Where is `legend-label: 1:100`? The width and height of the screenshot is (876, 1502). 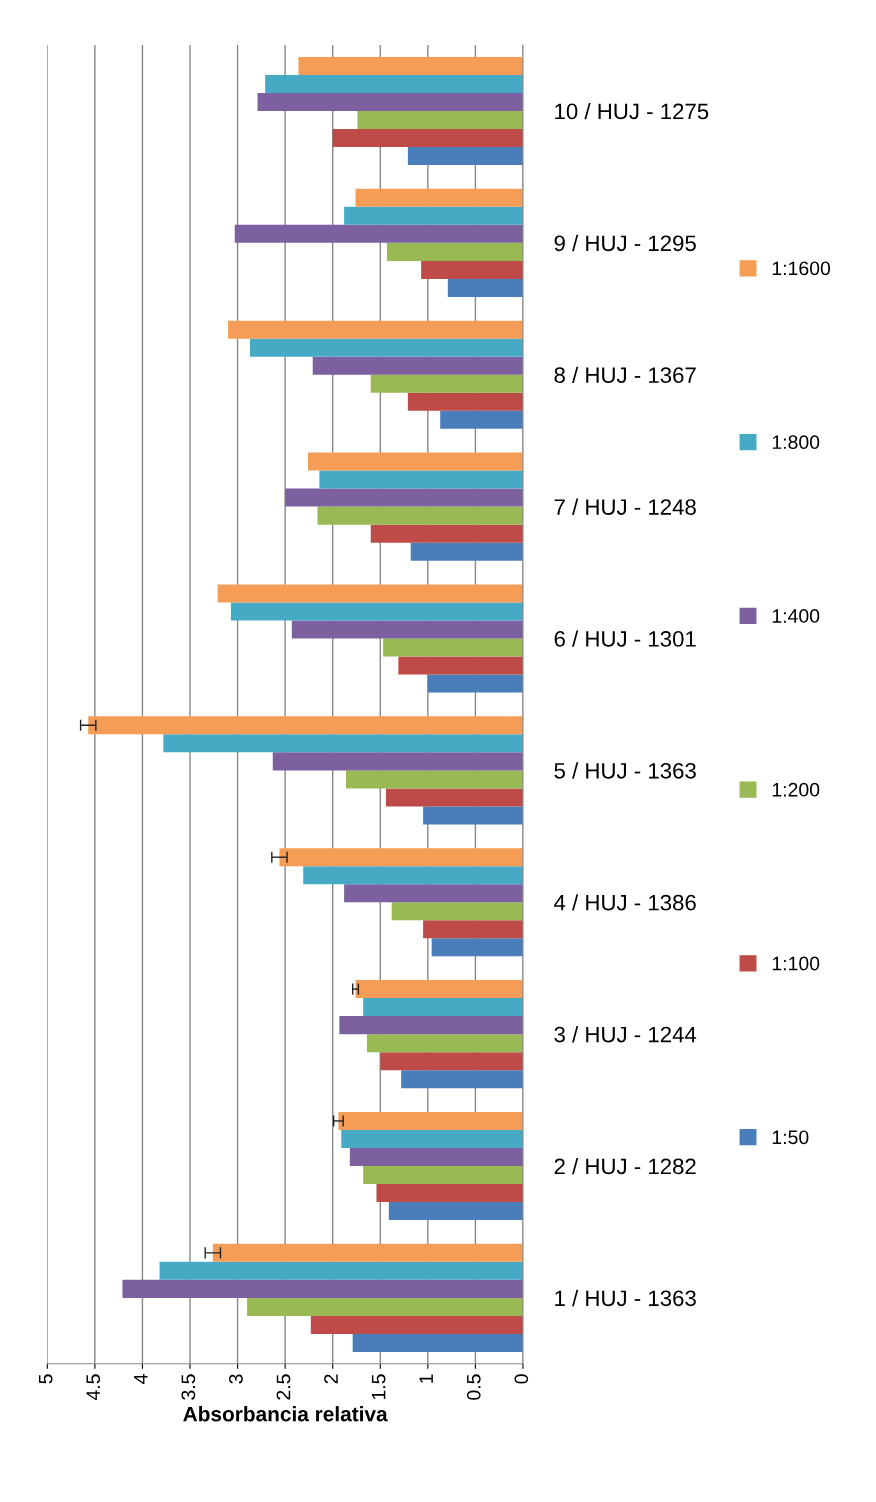
legend-label: 1:100 is located at coordinates (796, 963).